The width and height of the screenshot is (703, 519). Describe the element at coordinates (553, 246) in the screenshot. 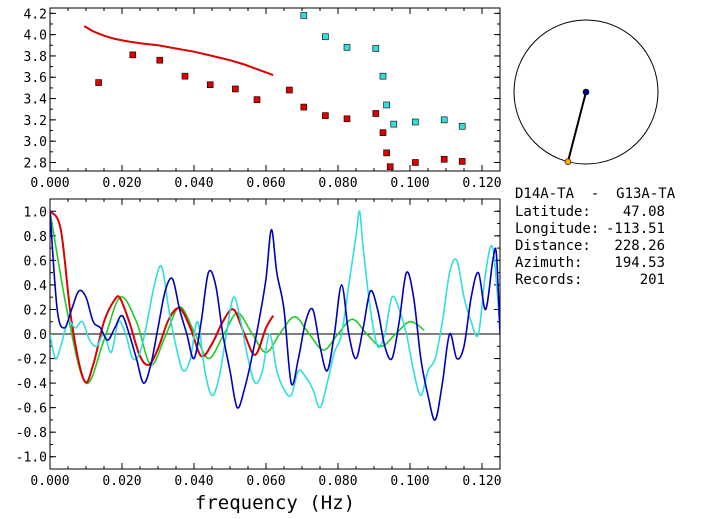

I see `distance-label: Distance:` at that location.